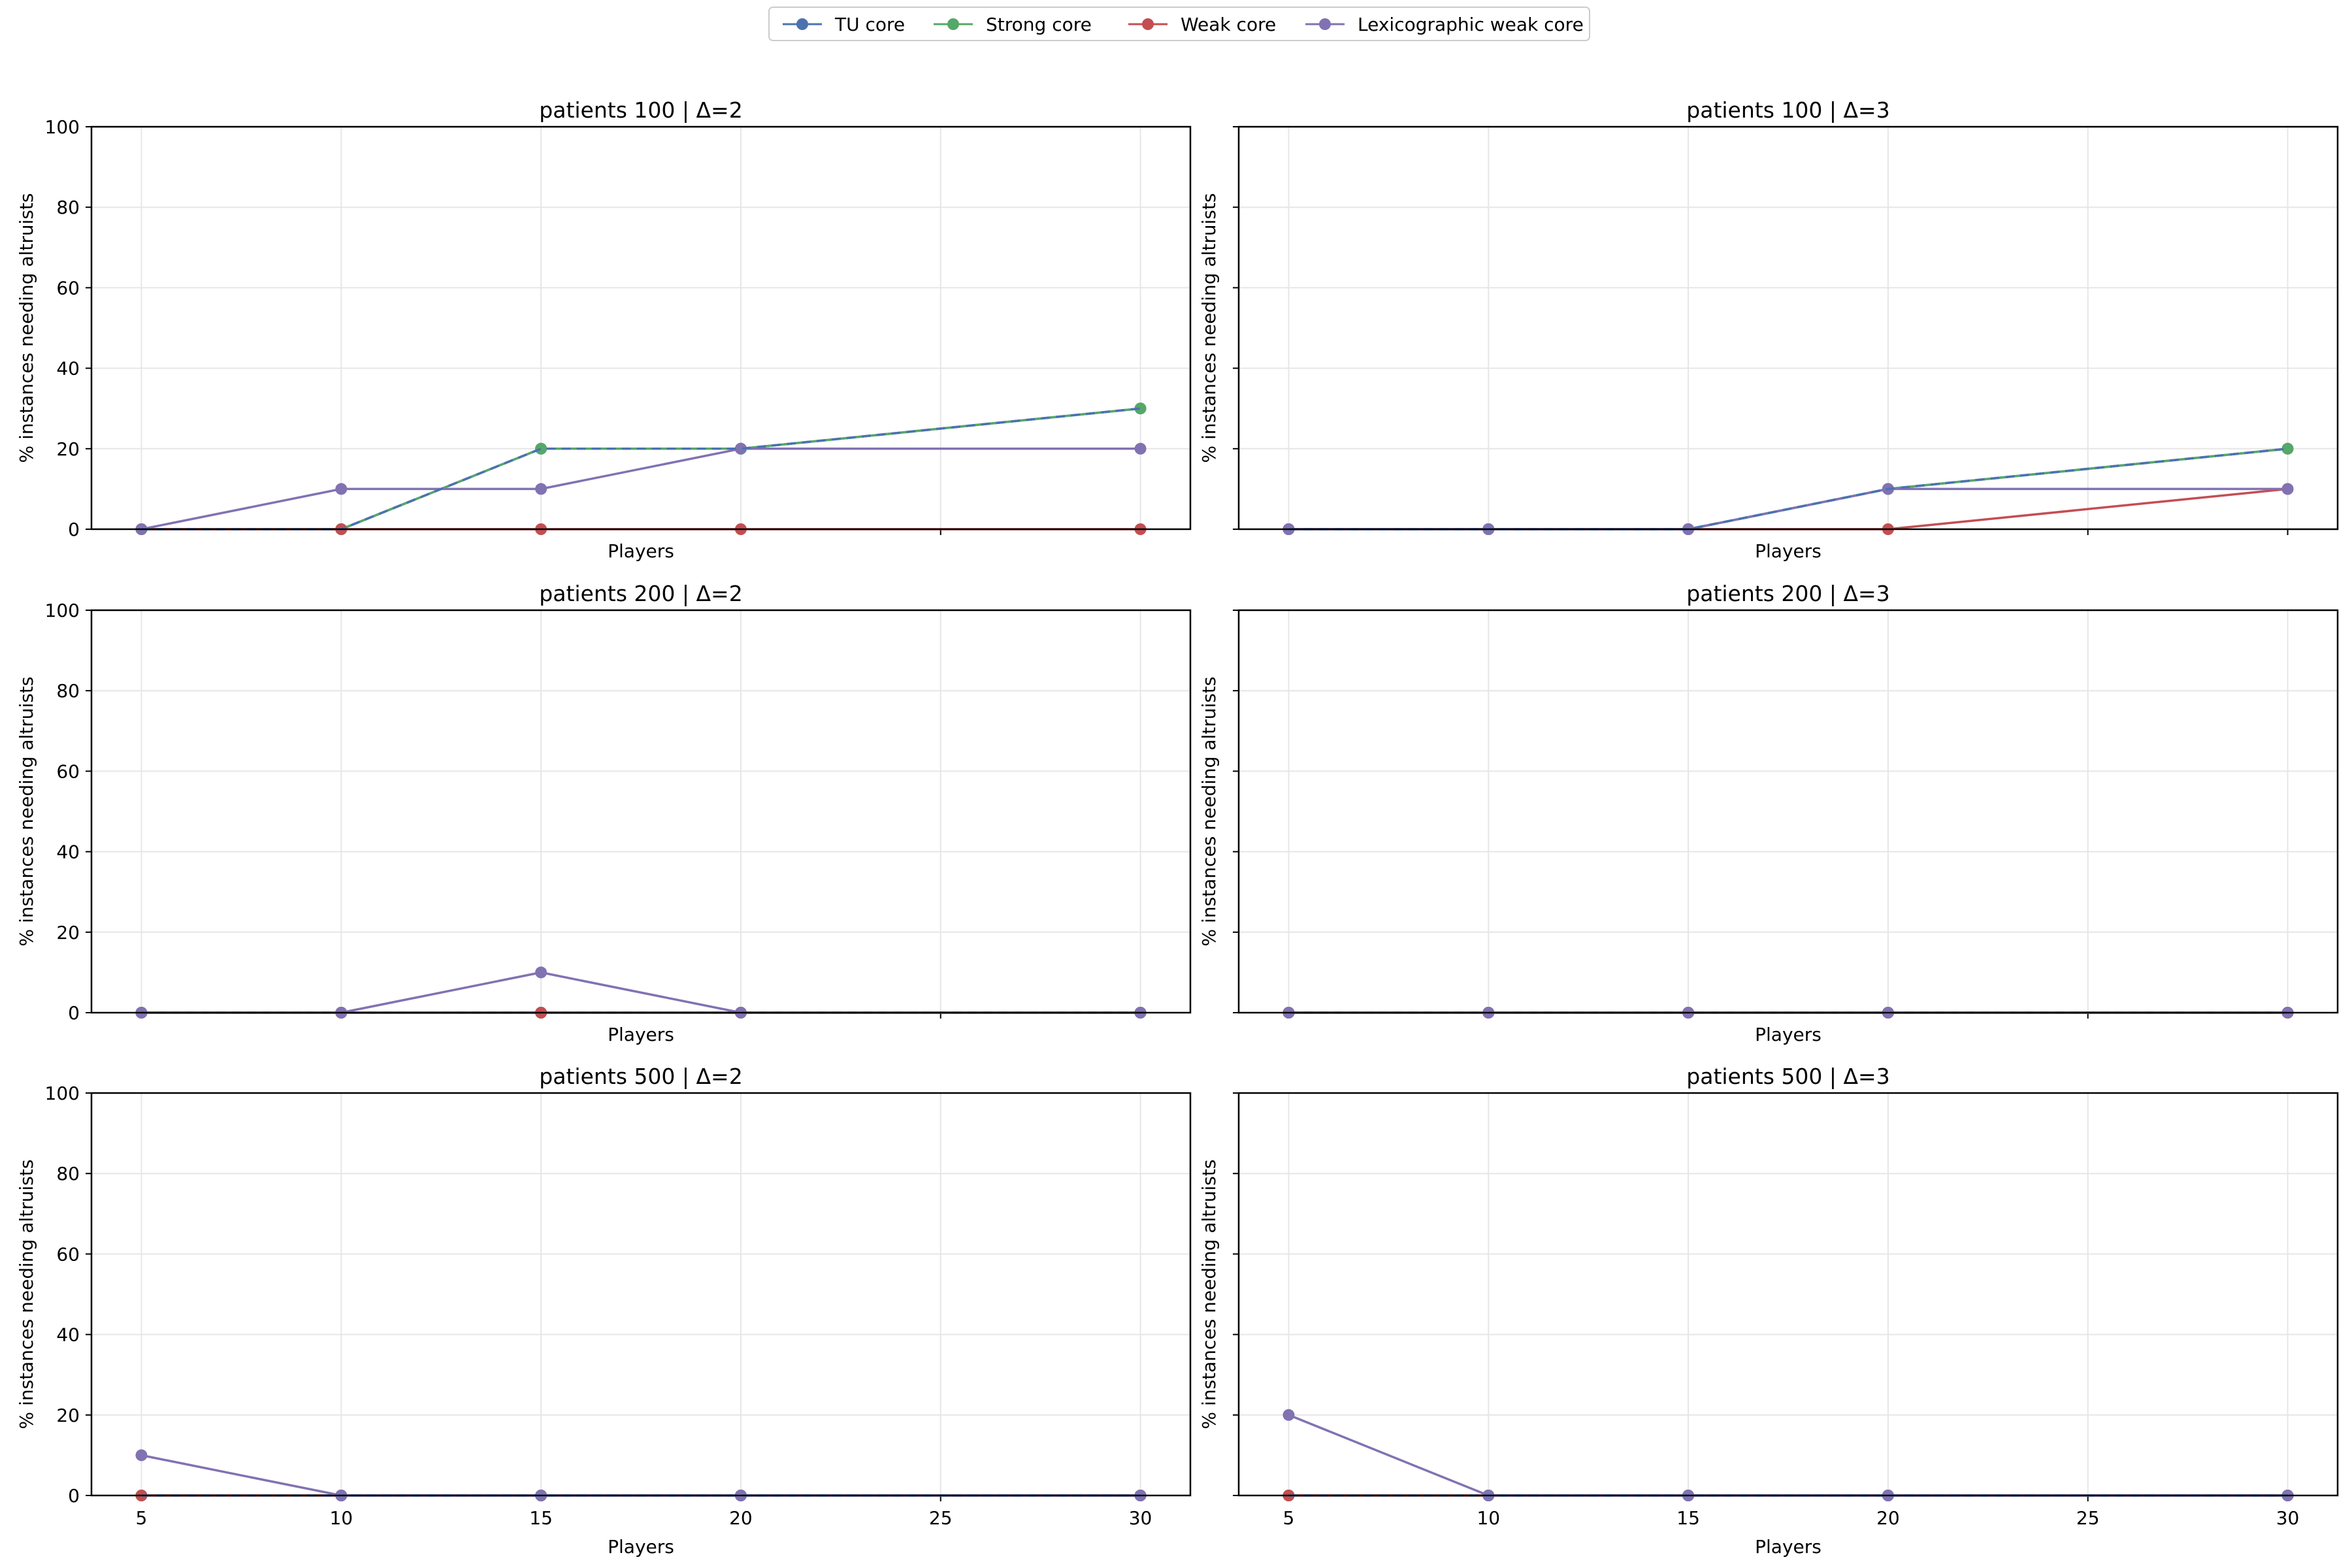 This screenshot has height=1568, width=2352. What do you see at coordinates (1787, 110) in the screenshot?
I see `subplot-title: patients 100 | Δ=3` at bounding box center [1787, 110].